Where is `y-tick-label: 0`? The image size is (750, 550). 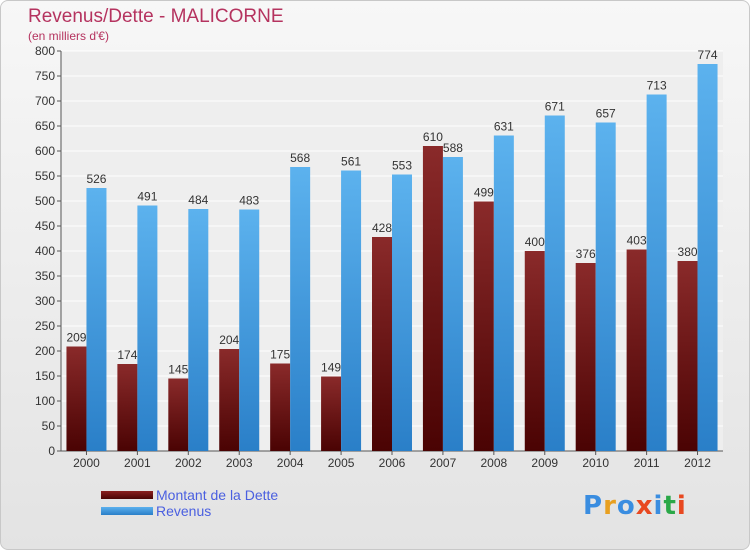 y-tick-label: 0 is located at coordinates (51, 451).